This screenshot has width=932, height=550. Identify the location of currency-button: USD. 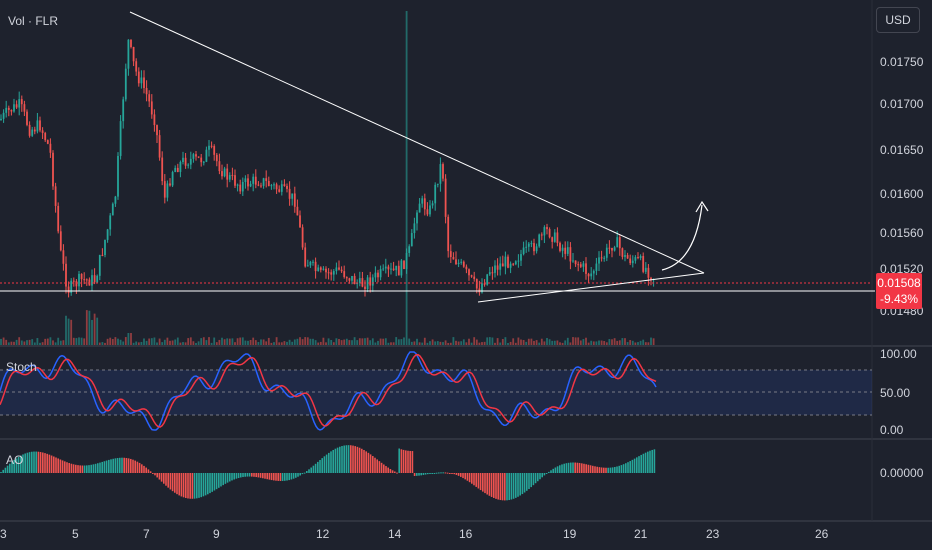
(898, 20).